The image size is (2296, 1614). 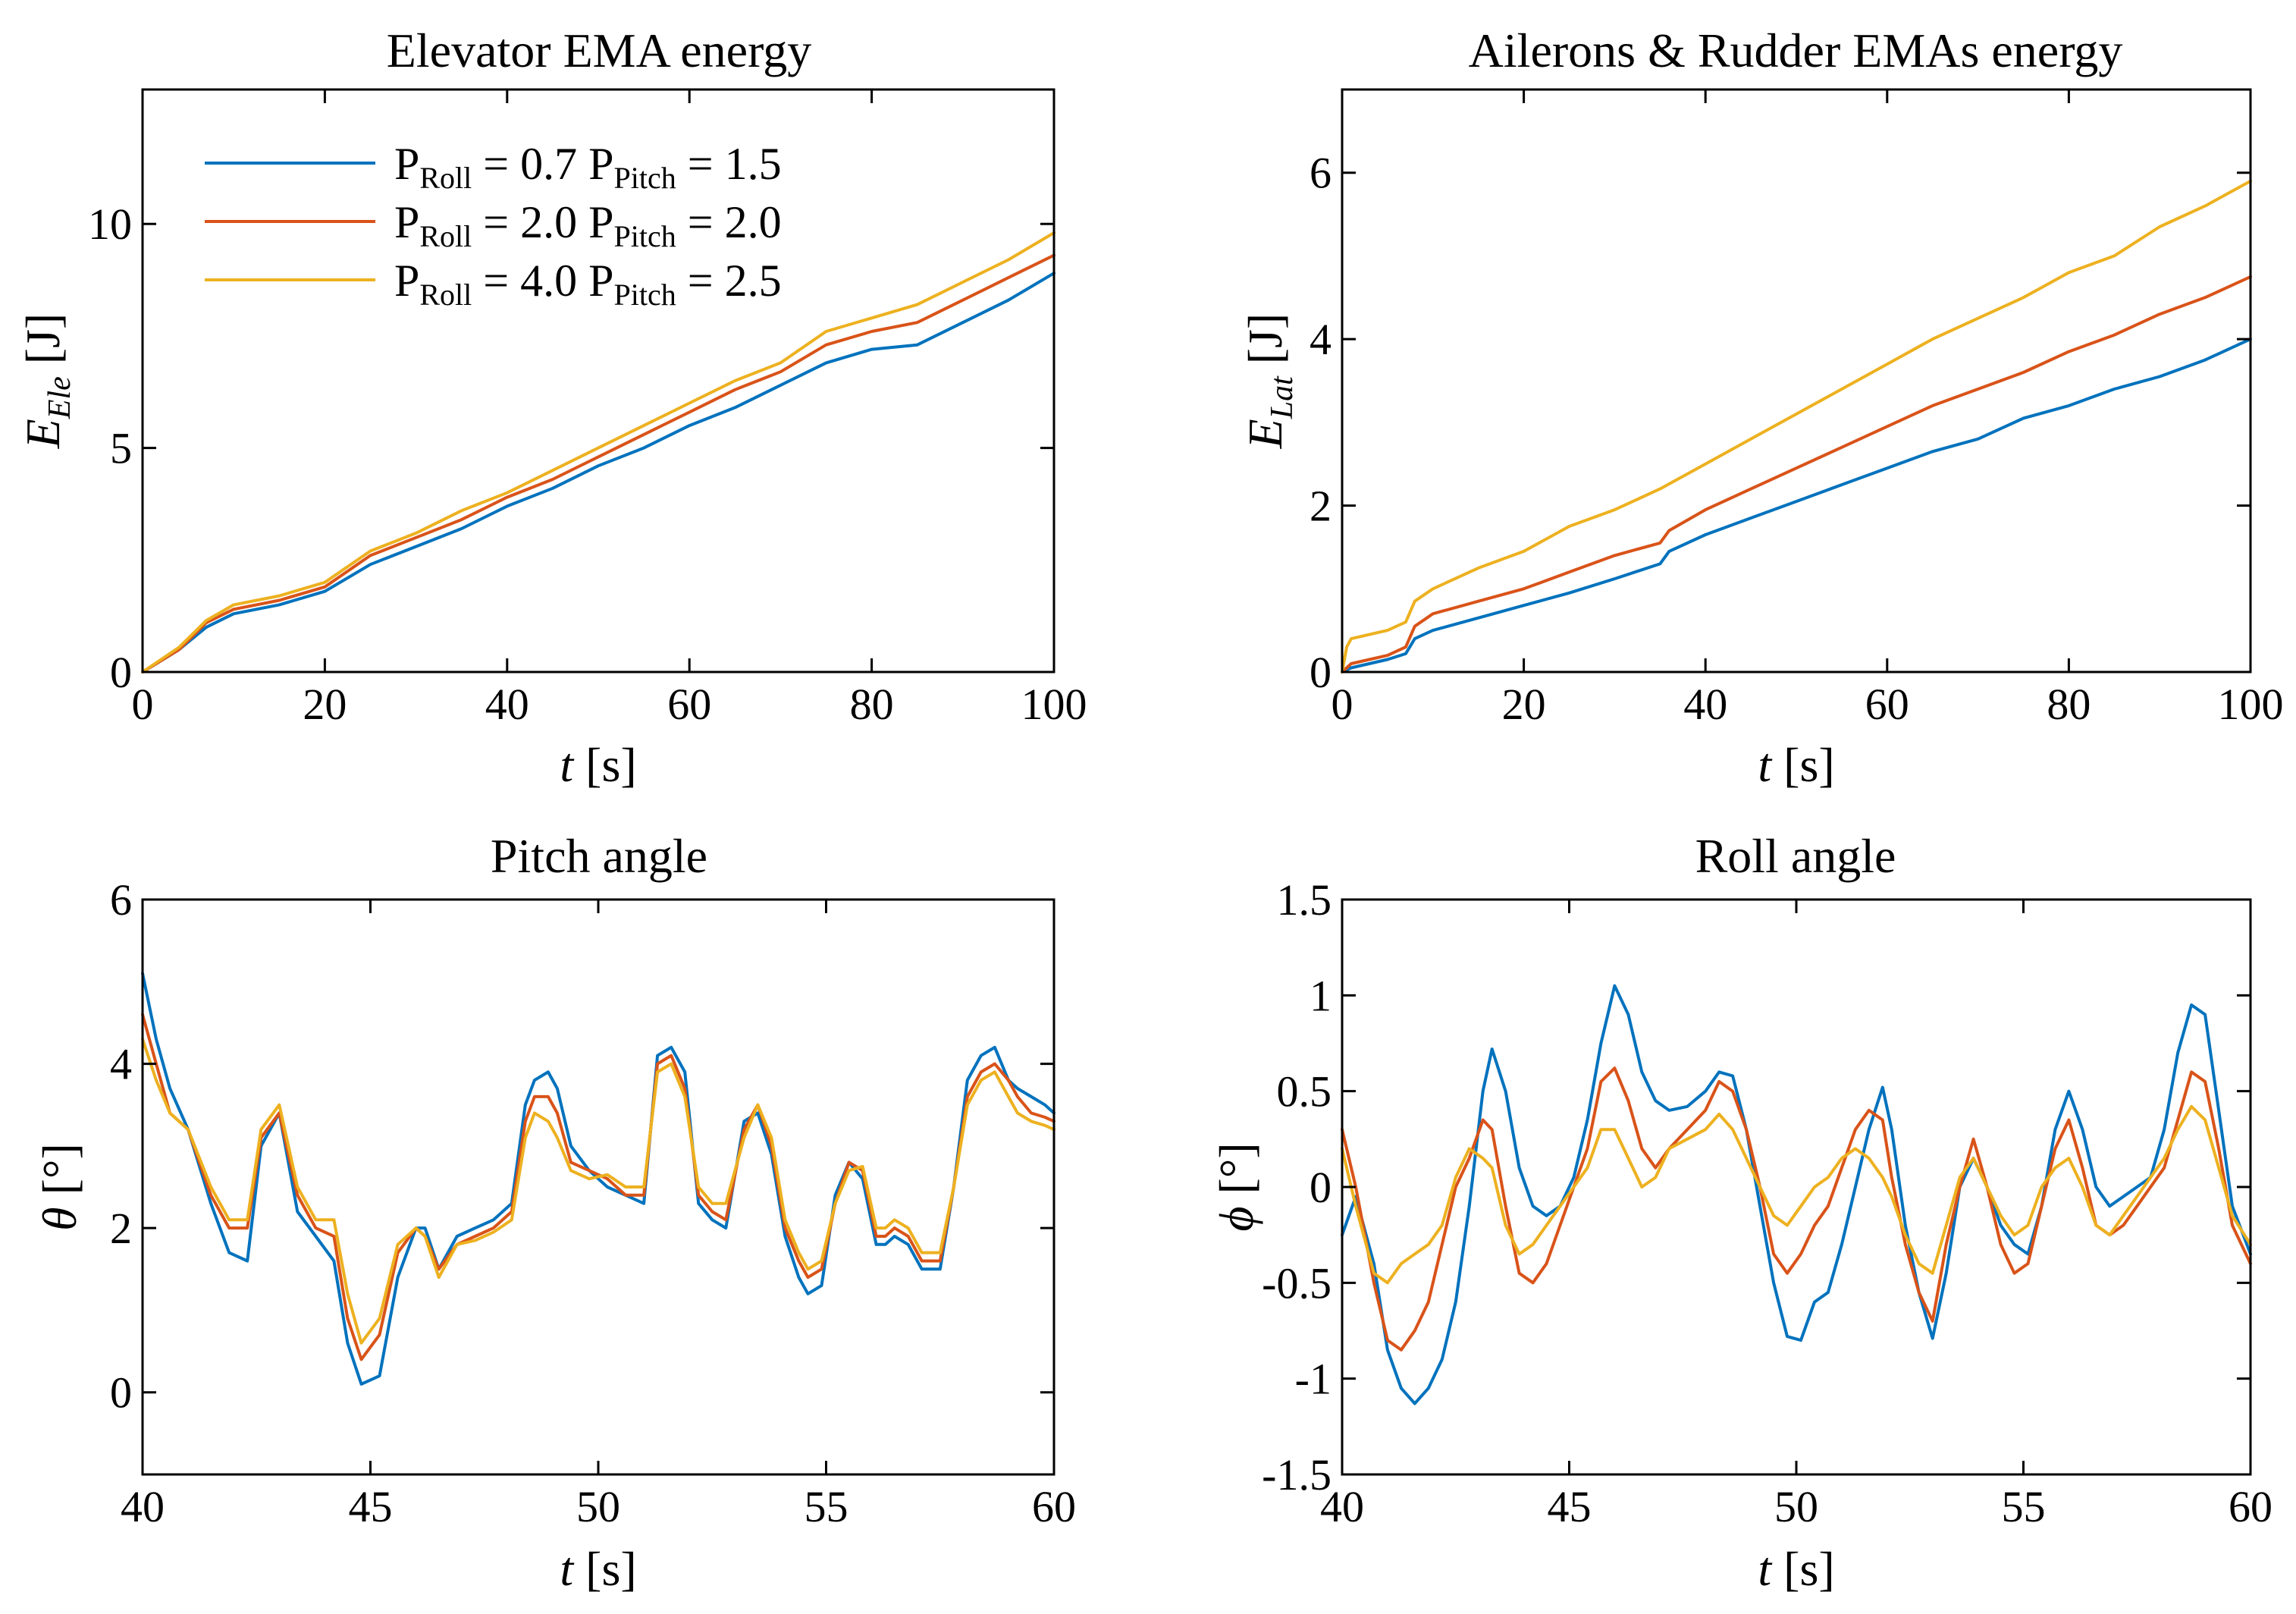 I want to click on y-axis-label-main: ϕ, so click(x=1236, y=1220).